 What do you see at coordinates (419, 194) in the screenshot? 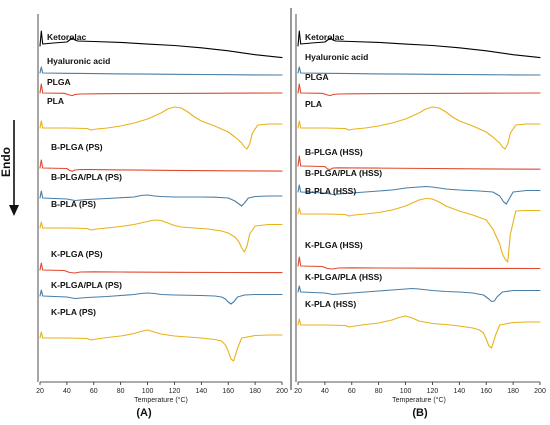
I see `series-line-b-plga-pla-hss` at bounding box center [419, 194].